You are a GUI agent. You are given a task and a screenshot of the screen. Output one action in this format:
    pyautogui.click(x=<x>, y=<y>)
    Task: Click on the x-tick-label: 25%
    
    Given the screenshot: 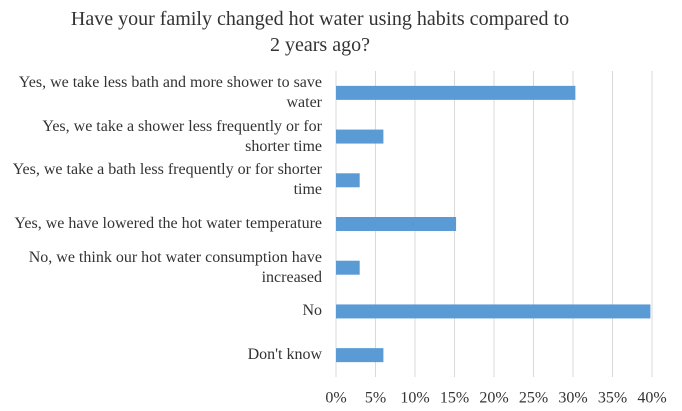 What is the action you would take?
    pyautogui.click(x=533, y=398)
    